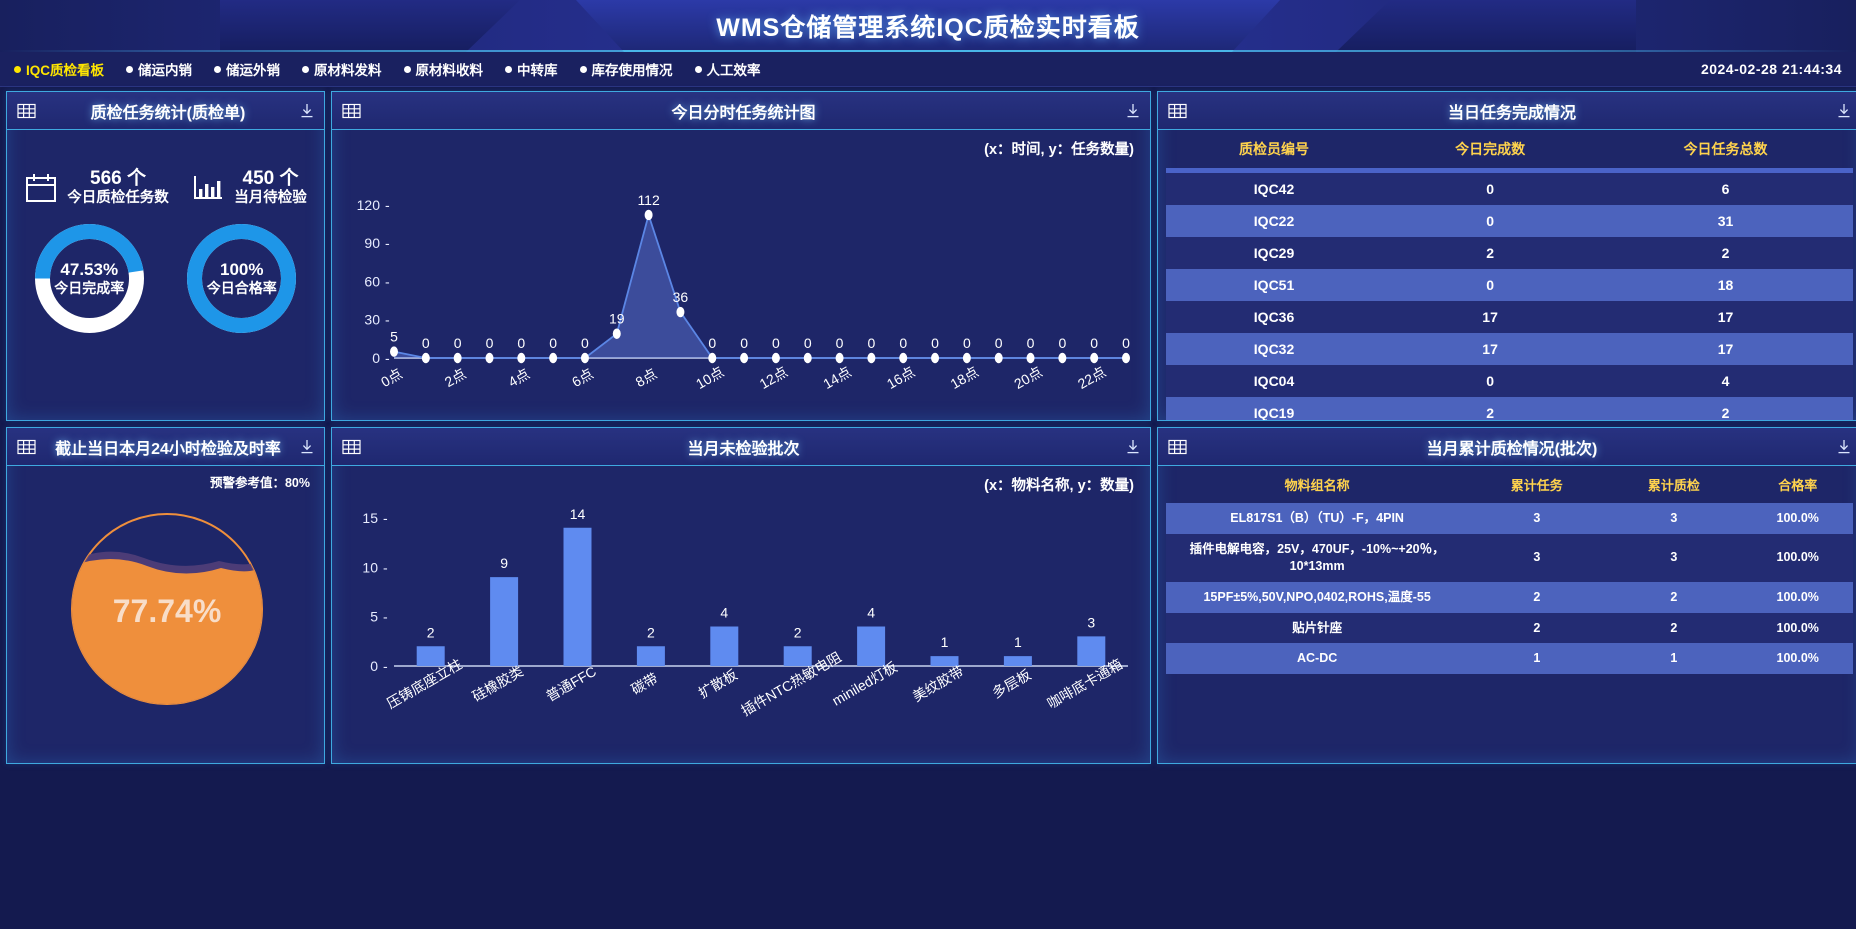 The image size is (1856, 929). Describe the element at coordinates (857, 69) in the screenshot. I see `nav-item-list: IQC质检看板 储运内销 储运外销 原材料发料 原材料收料 中转库 库存使用情况 人工效率` at that location.